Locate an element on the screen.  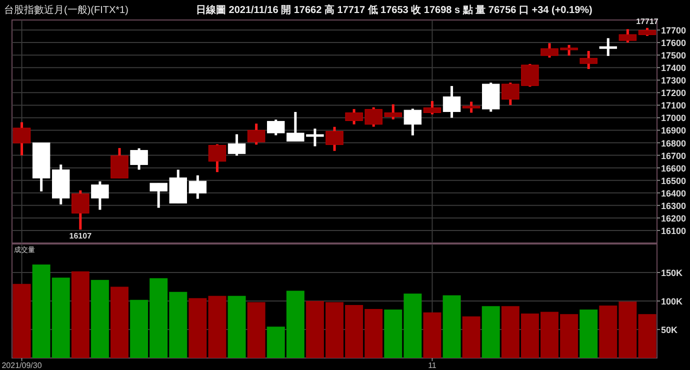
y-tick-label: 16200 is located at coordinates (673, 218).